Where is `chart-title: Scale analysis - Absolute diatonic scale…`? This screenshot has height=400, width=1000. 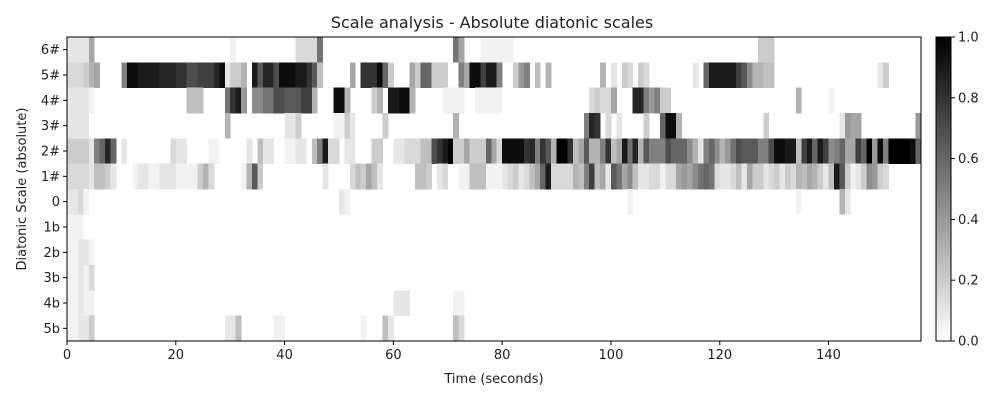 chart-title: Scale analysis - Absolute diatonic scale… is located at coordinates (492, 22).